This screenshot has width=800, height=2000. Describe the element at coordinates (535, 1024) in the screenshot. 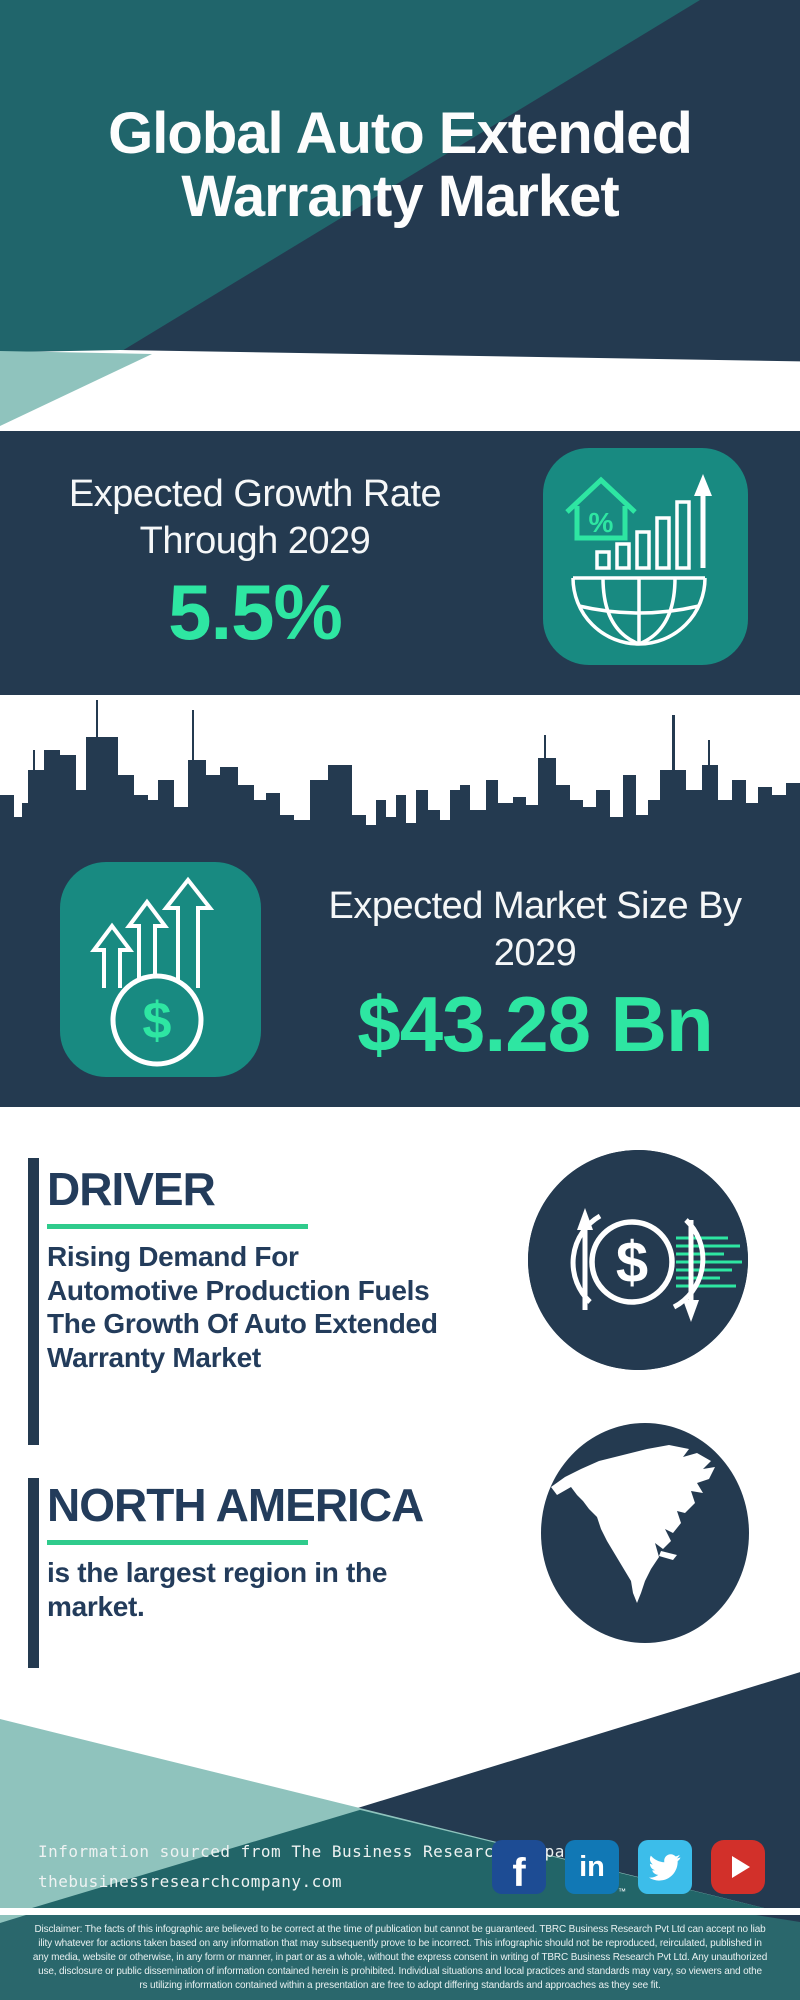

I see `market-size-value: $43.28 Bn` at that location.